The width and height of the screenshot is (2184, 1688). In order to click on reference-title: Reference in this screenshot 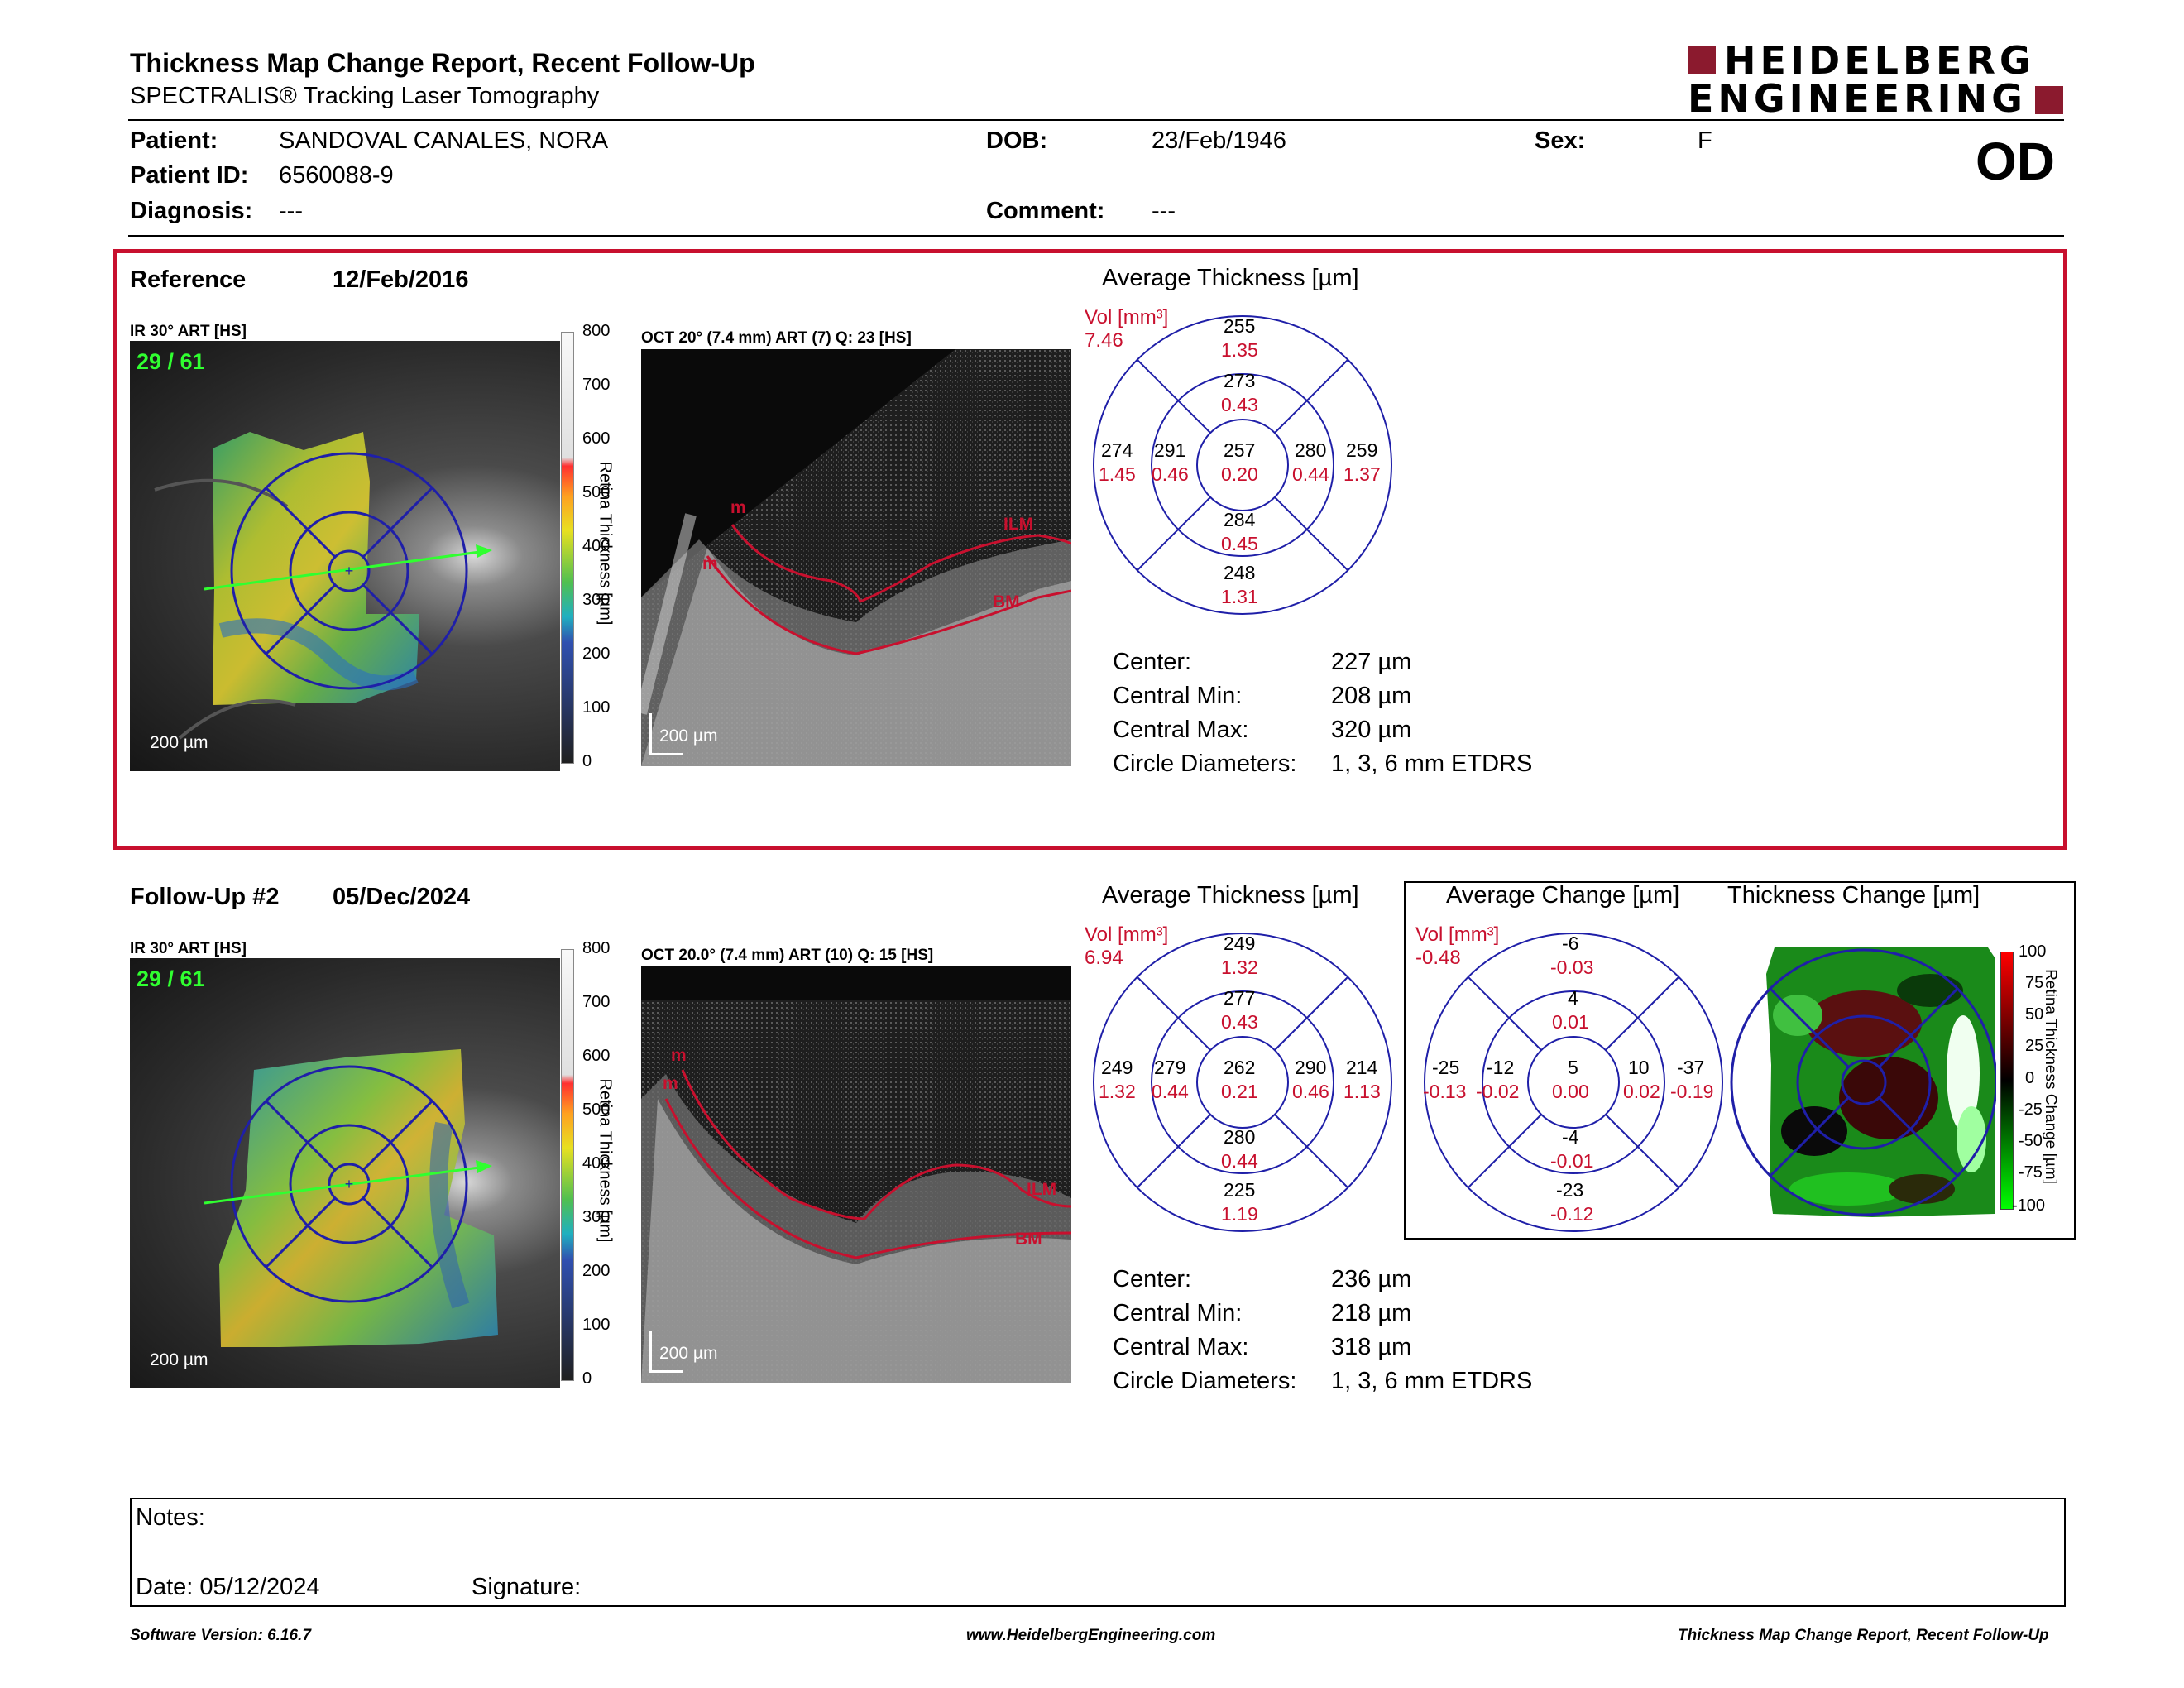, I will do `click(188, 279)`.